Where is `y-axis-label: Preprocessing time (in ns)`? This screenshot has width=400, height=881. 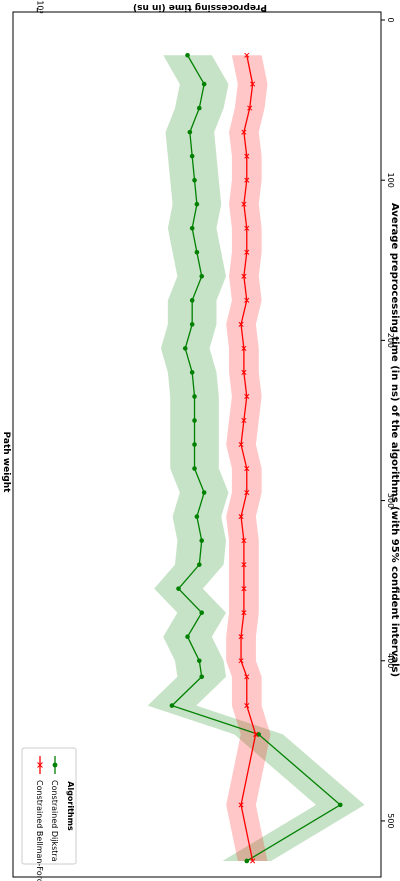 y-axis-label: Preprocessing time (in ns) is located at coordinates (200, 7).